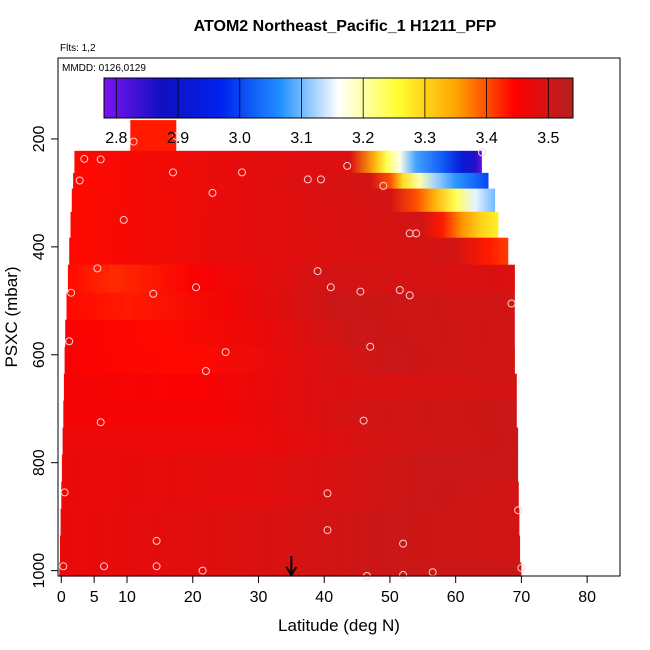 This screenshot has height=650, width=650. Describe the element at coordinates (425, 138) in the screenshot. I see `colorbar-tick-label: 3.3` at that location.